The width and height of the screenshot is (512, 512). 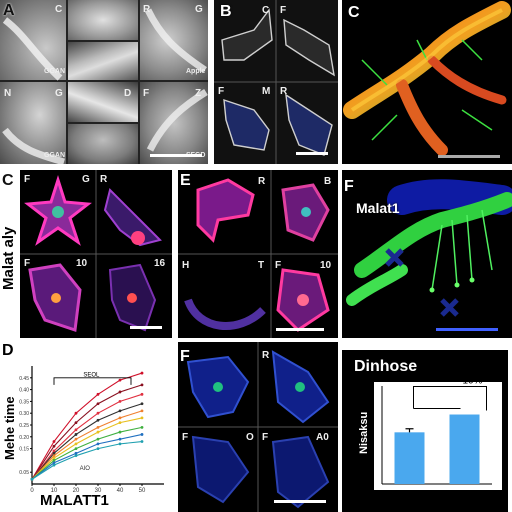 I want to click on panel-a-membranes, so click(x=105, y=86).